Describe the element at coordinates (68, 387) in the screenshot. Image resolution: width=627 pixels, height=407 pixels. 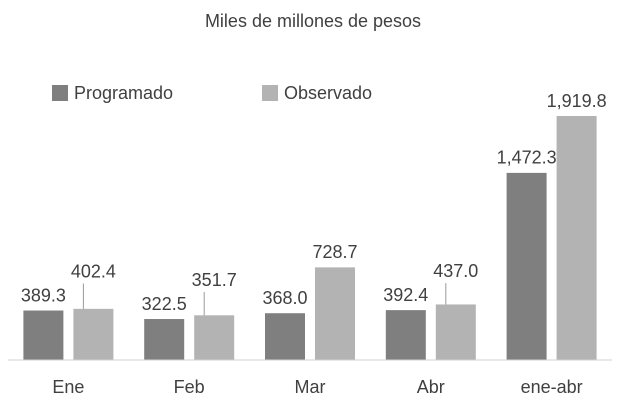
I see `x-tick-label: Ene` at that location.